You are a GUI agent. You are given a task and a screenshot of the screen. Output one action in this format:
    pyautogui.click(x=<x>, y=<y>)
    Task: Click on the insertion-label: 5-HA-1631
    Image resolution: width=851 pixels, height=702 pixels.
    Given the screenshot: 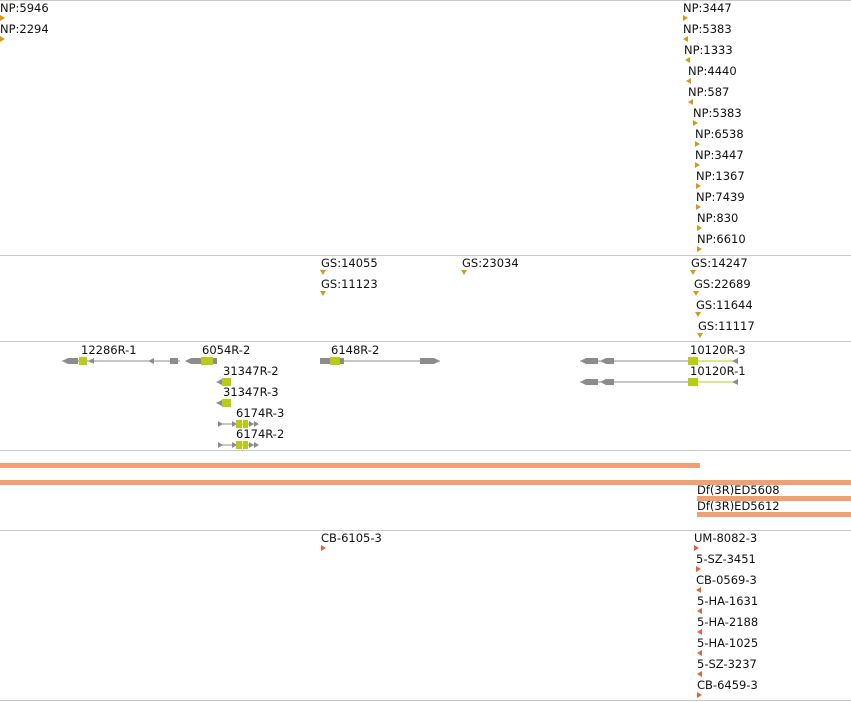 What is the action you would take?
    pyautogui.click(x=728, y=601)
    